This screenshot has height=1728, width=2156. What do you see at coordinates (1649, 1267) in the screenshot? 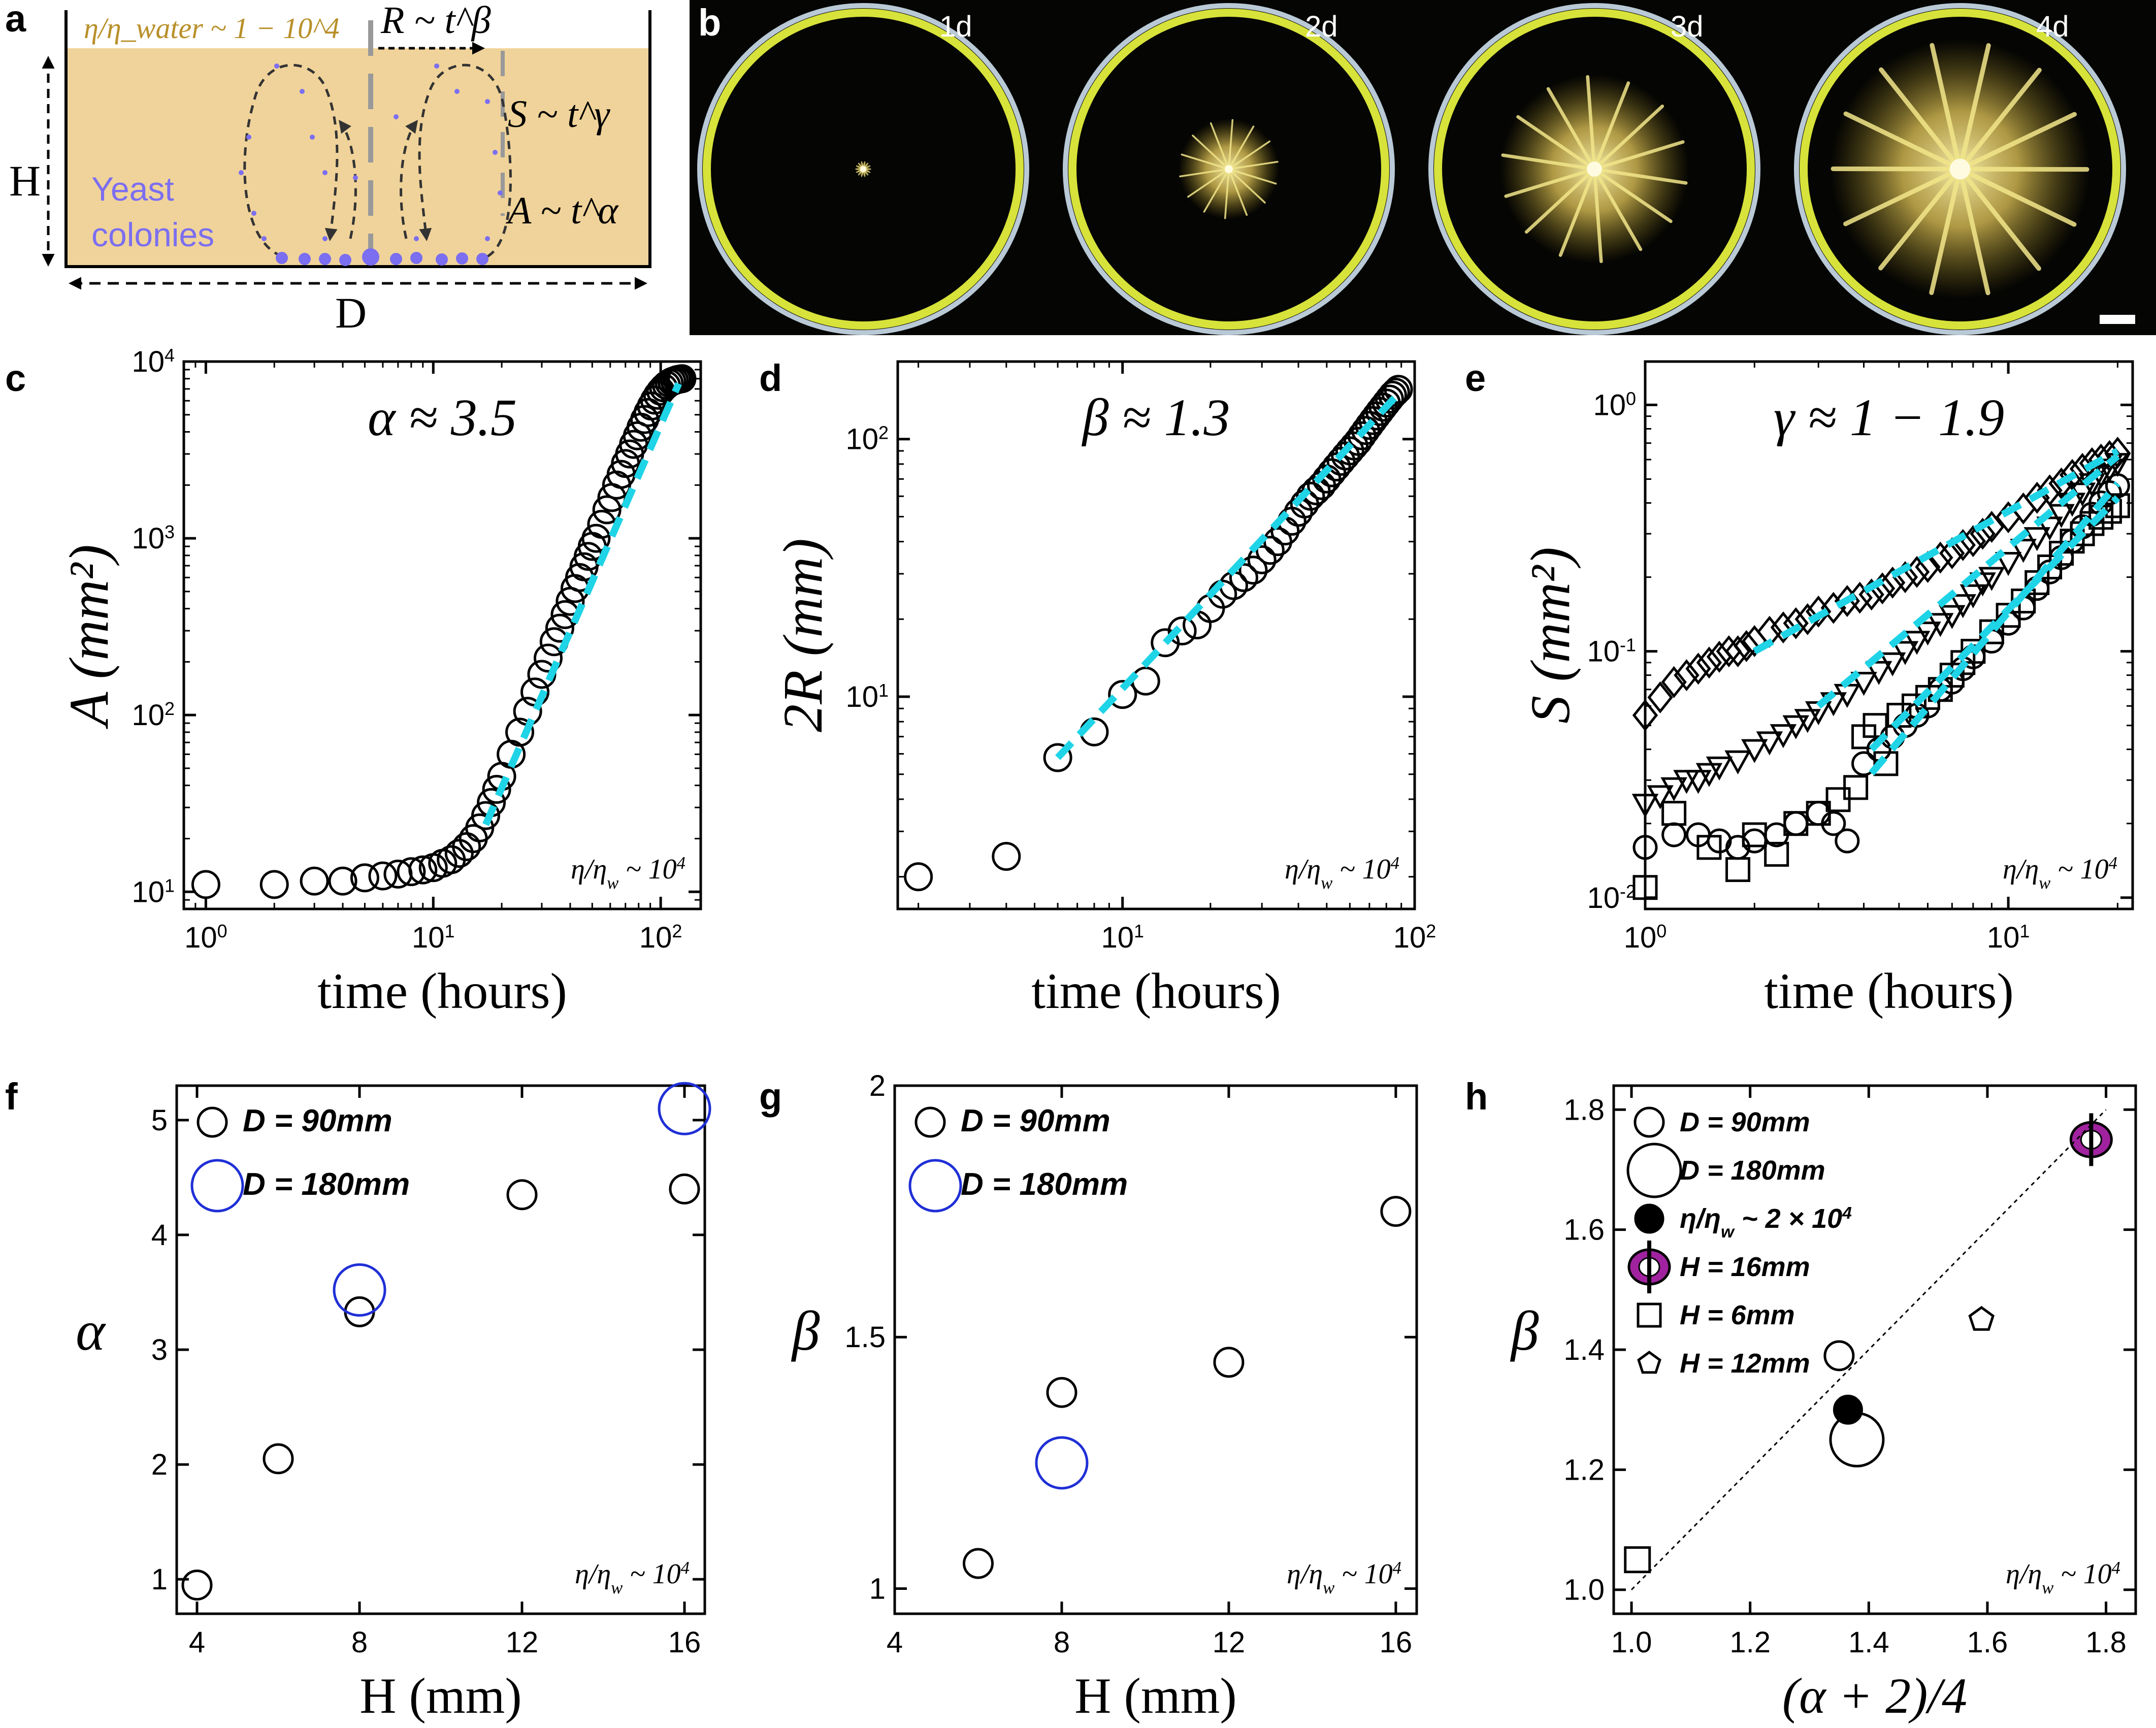
I see `legend-marker-phi` at bounding box center [1649, 1267].